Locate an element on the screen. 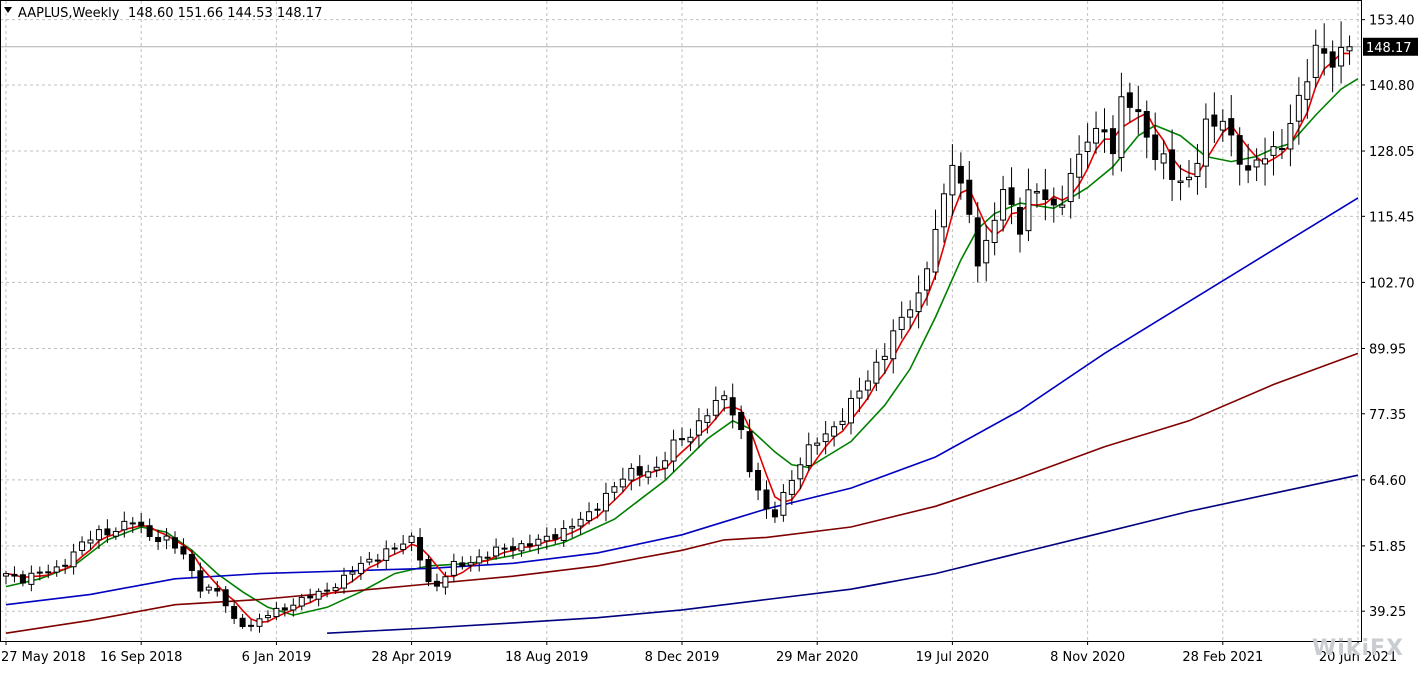  x-tick-label: 18 Aug 2019 is located at coordinates (546, 657).